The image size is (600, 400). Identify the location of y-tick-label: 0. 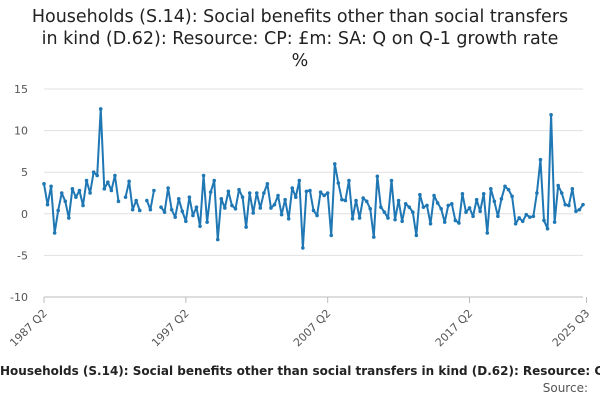
(24, 214).